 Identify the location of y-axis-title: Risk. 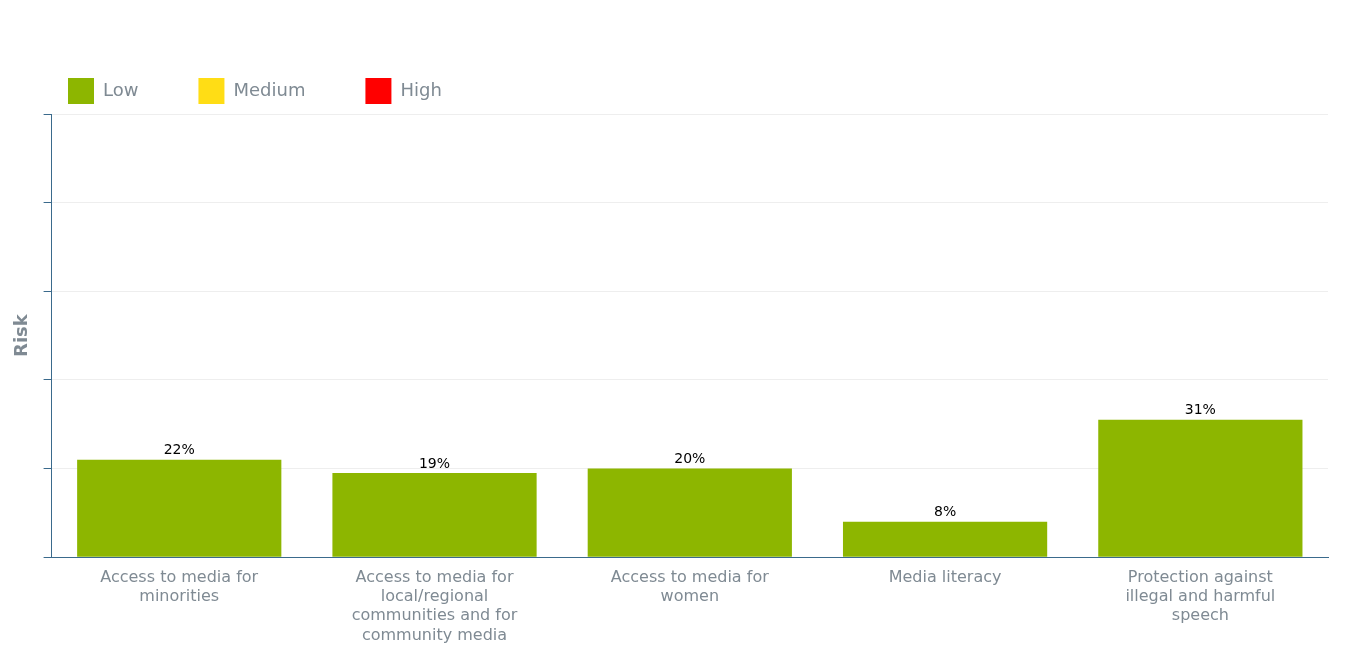
(21, 335).